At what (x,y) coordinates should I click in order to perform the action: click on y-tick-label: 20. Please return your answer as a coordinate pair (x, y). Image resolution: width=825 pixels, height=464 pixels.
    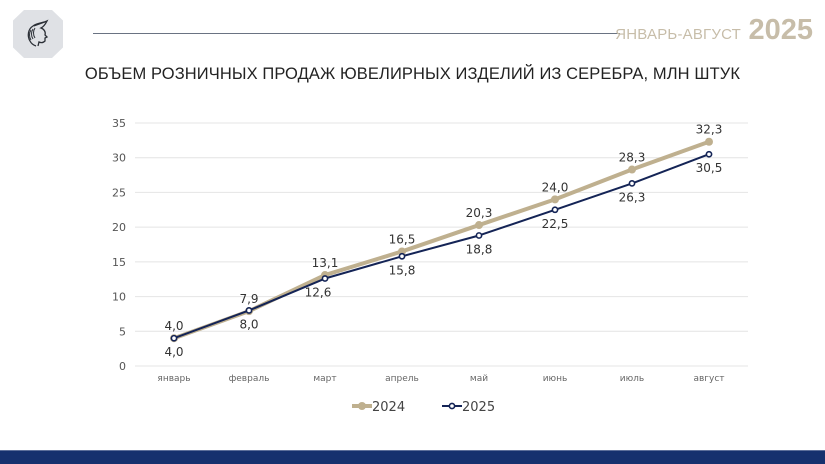
    Looking at the image, I should click on (119, 227).